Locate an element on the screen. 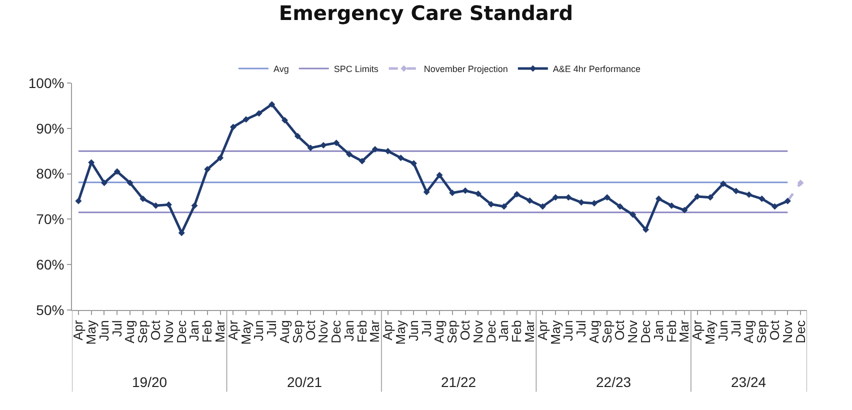 This screenshot has height=410, width=852. y-tick-label: 60% is located at coordinates (50, 264).